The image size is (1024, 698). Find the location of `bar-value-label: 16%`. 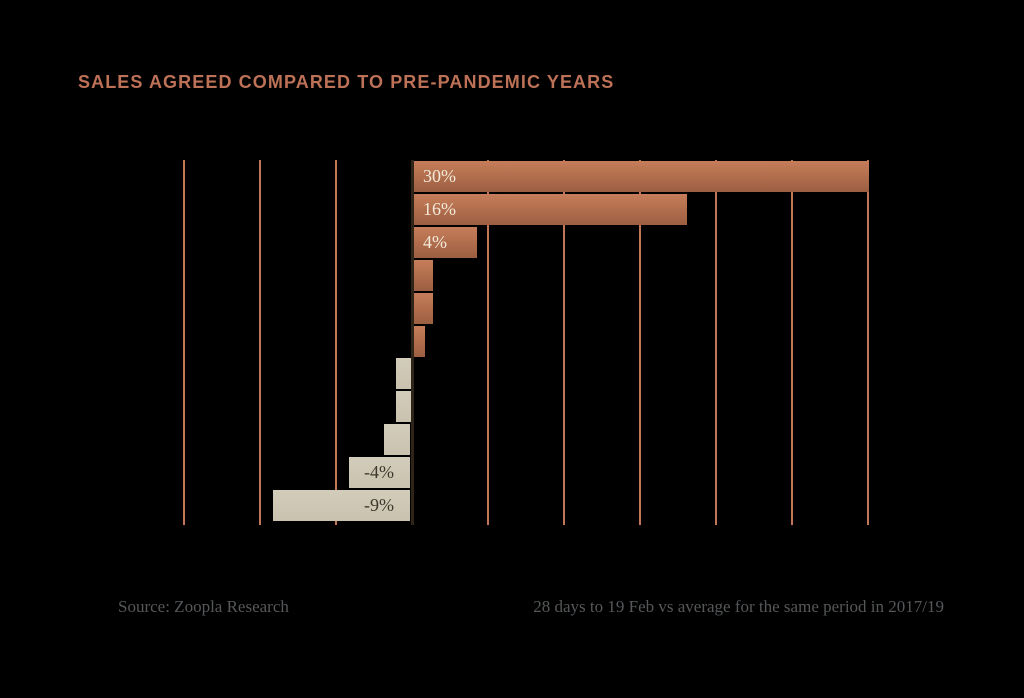

bar-value-label: 16% is located at coordinates (439, 208).